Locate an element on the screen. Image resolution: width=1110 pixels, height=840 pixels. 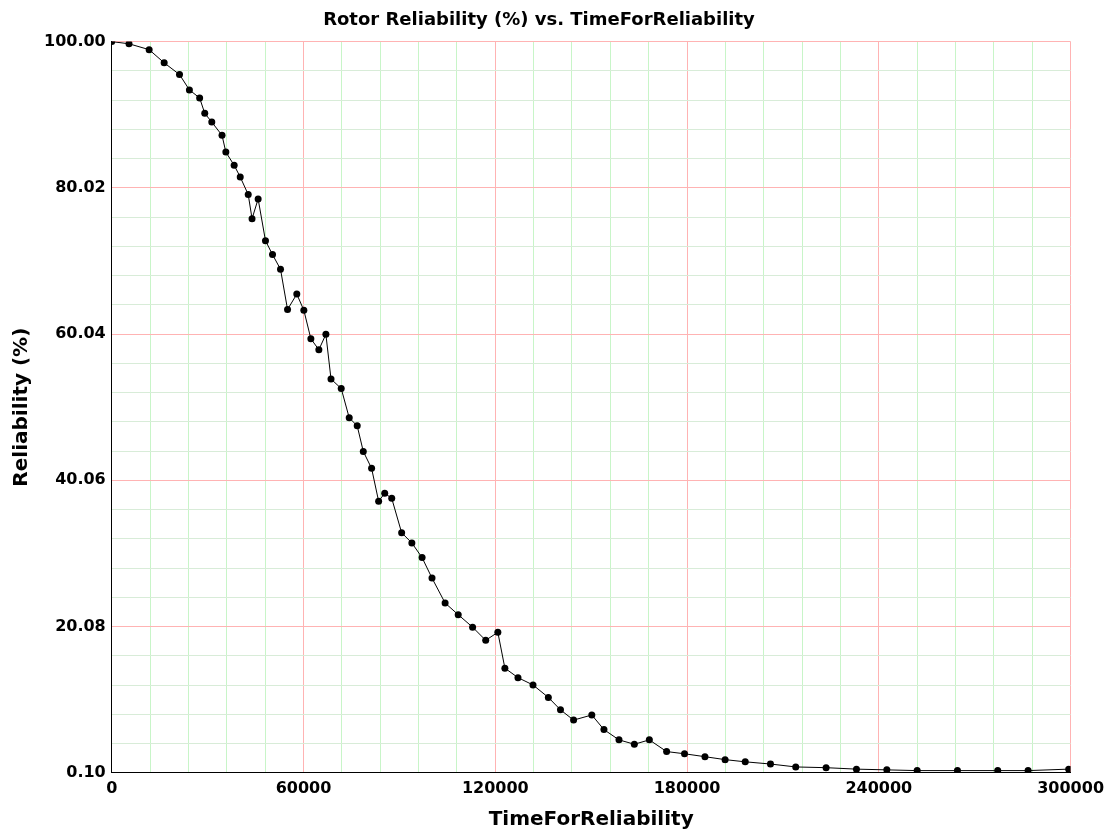
x-tick-label: 0 is located at coordinates (112, 787).